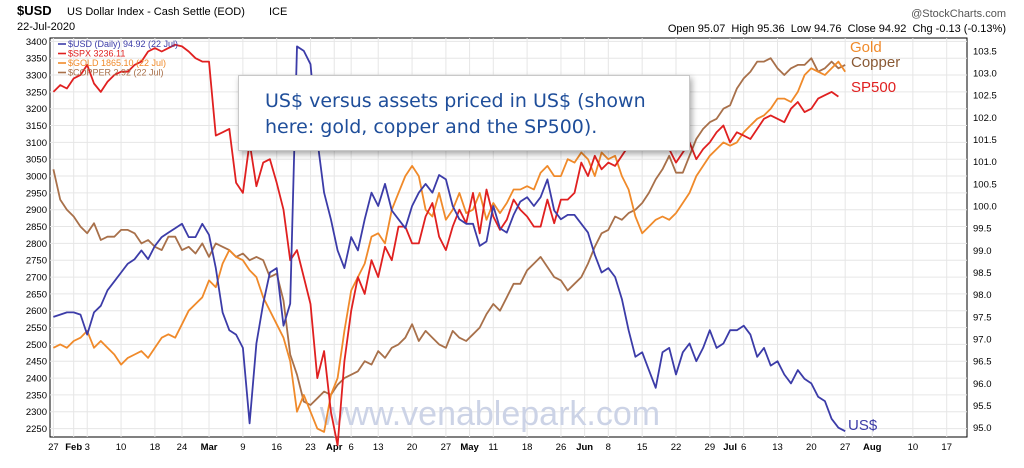 The height and width of the screenshot is (468, 1024). What do you see at coordinates (182, 447) in the screenshot?
I see `x-tick-label: 24` at bounding box center [182, 447].